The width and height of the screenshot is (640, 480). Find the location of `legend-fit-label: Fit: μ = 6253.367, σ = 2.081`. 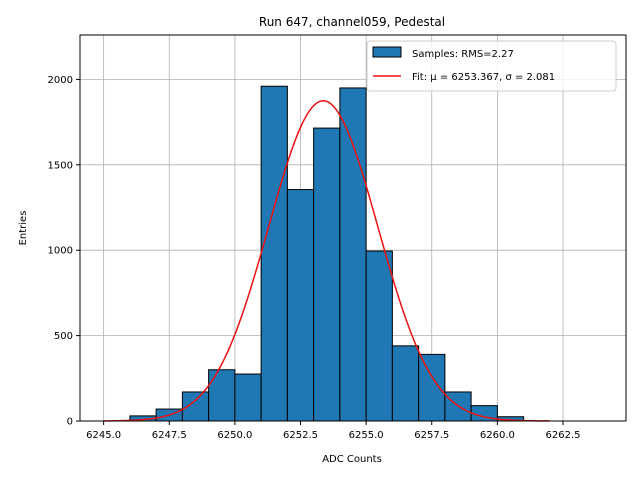

legend-fit-label: Fit: μ = 6253.367, σ = 2.081 is located at coordinates (483, 77).